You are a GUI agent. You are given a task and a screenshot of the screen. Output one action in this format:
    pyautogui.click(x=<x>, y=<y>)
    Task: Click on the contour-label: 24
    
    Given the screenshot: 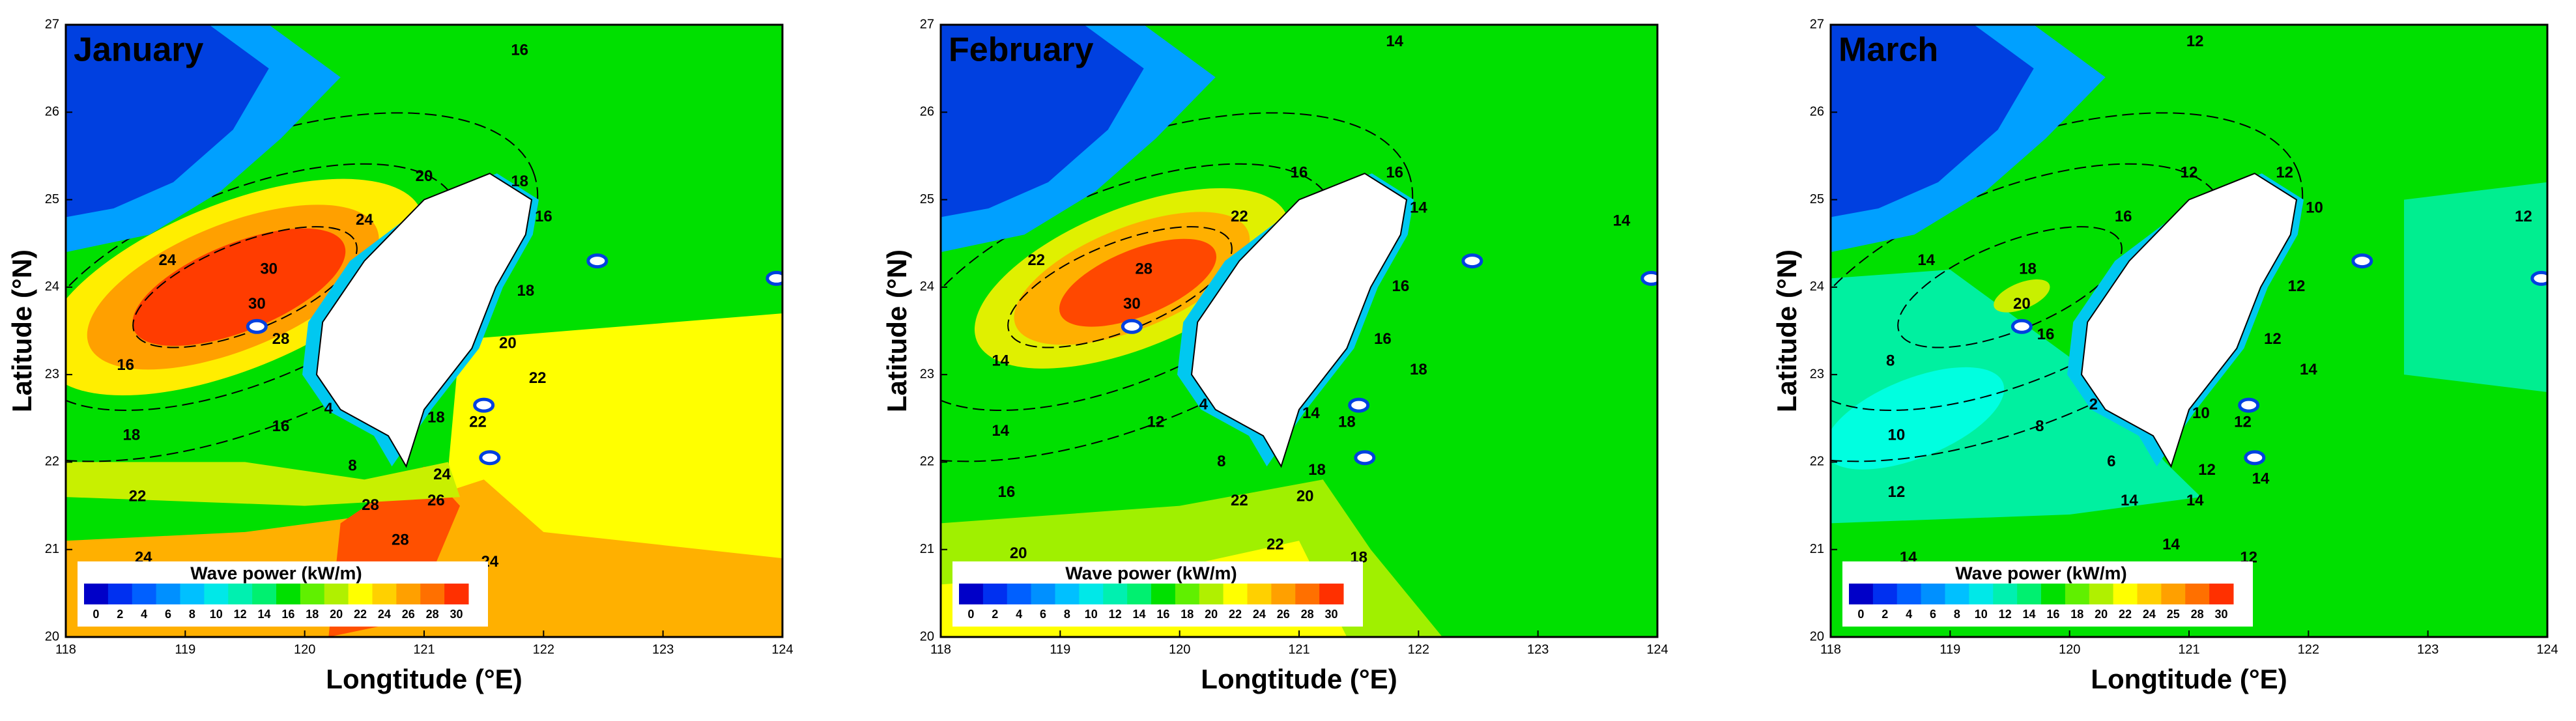 What is the action you would take?
    pyautogui.click(x=442, y=475)
    